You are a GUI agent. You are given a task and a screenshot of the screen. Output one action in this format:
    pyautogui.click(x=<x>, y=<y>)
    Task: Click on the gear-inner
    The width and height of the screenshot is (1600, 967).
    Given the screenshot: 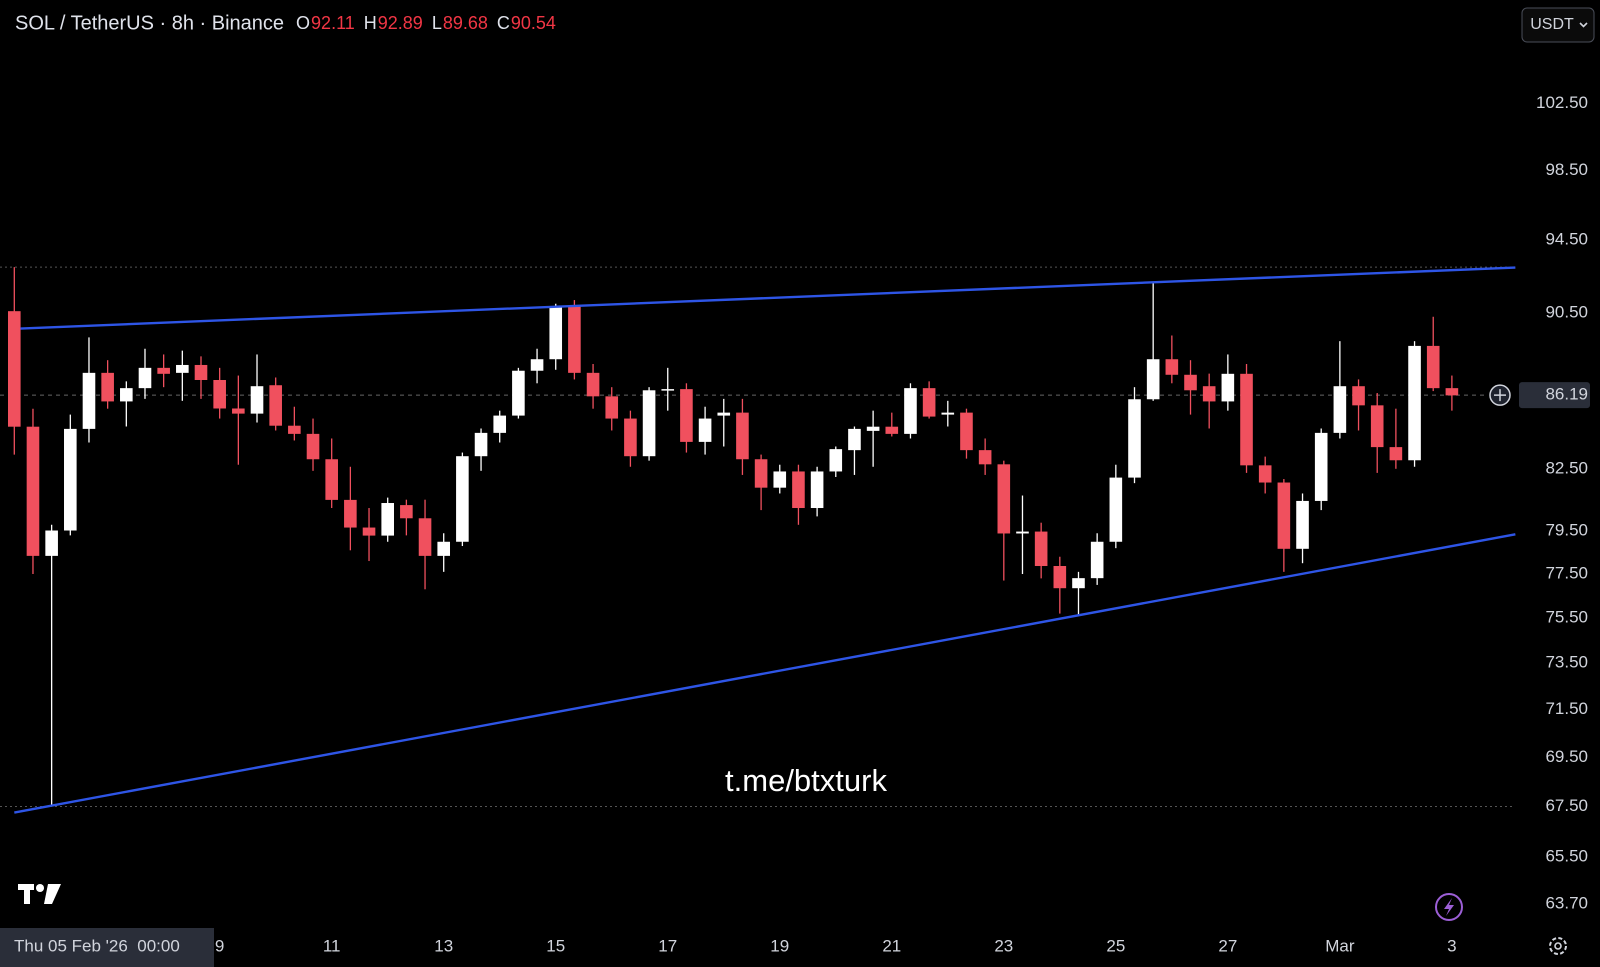 What is the action you would take?
    pyautogui.click(x=1558, y=946)
    